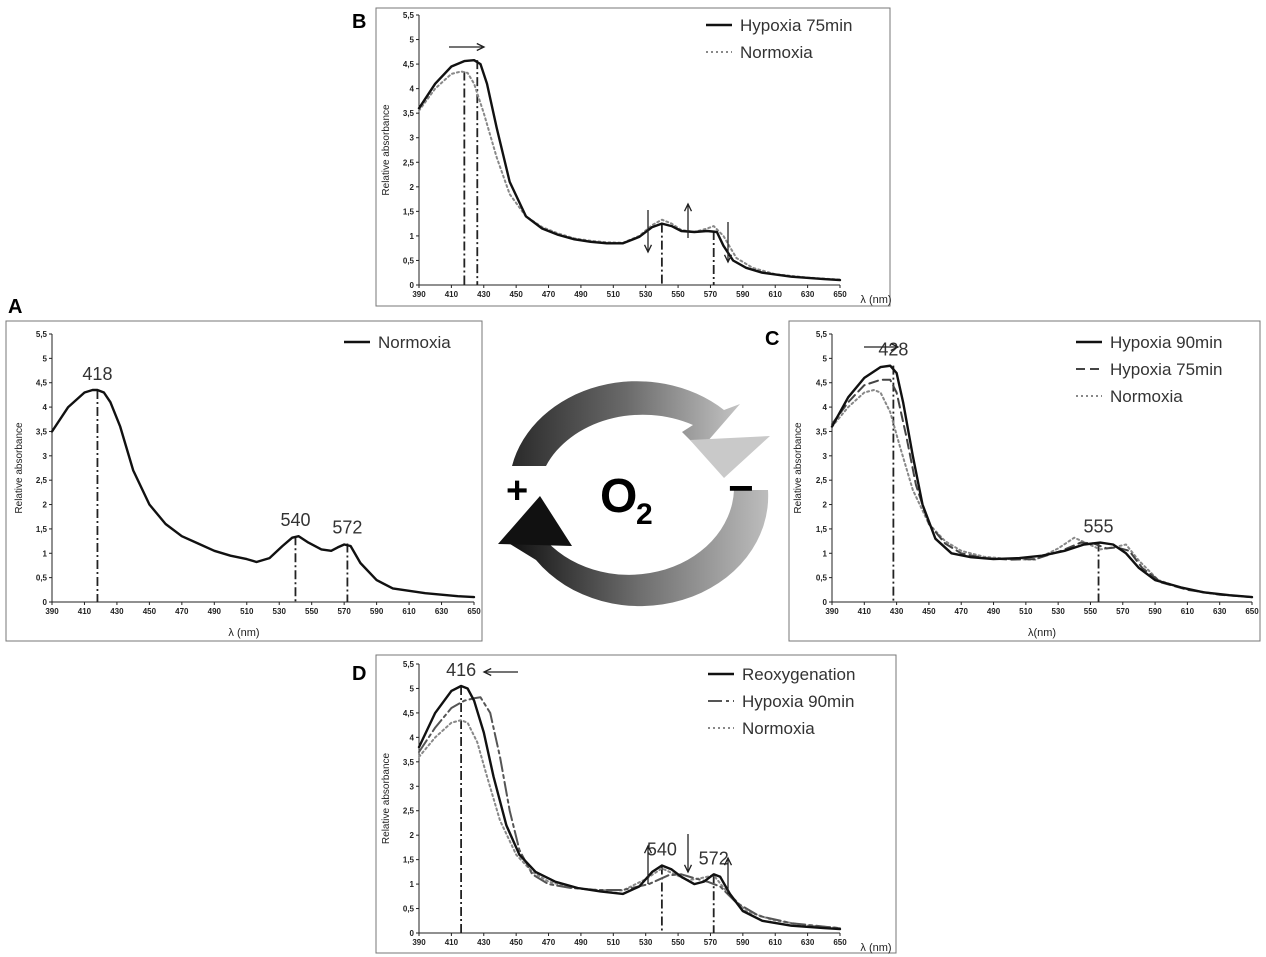 This screenshot has width=1266, height=957. Describe the element at coordinates (662, 850) in the screenshot. I see `peak-label: 540` at that location.